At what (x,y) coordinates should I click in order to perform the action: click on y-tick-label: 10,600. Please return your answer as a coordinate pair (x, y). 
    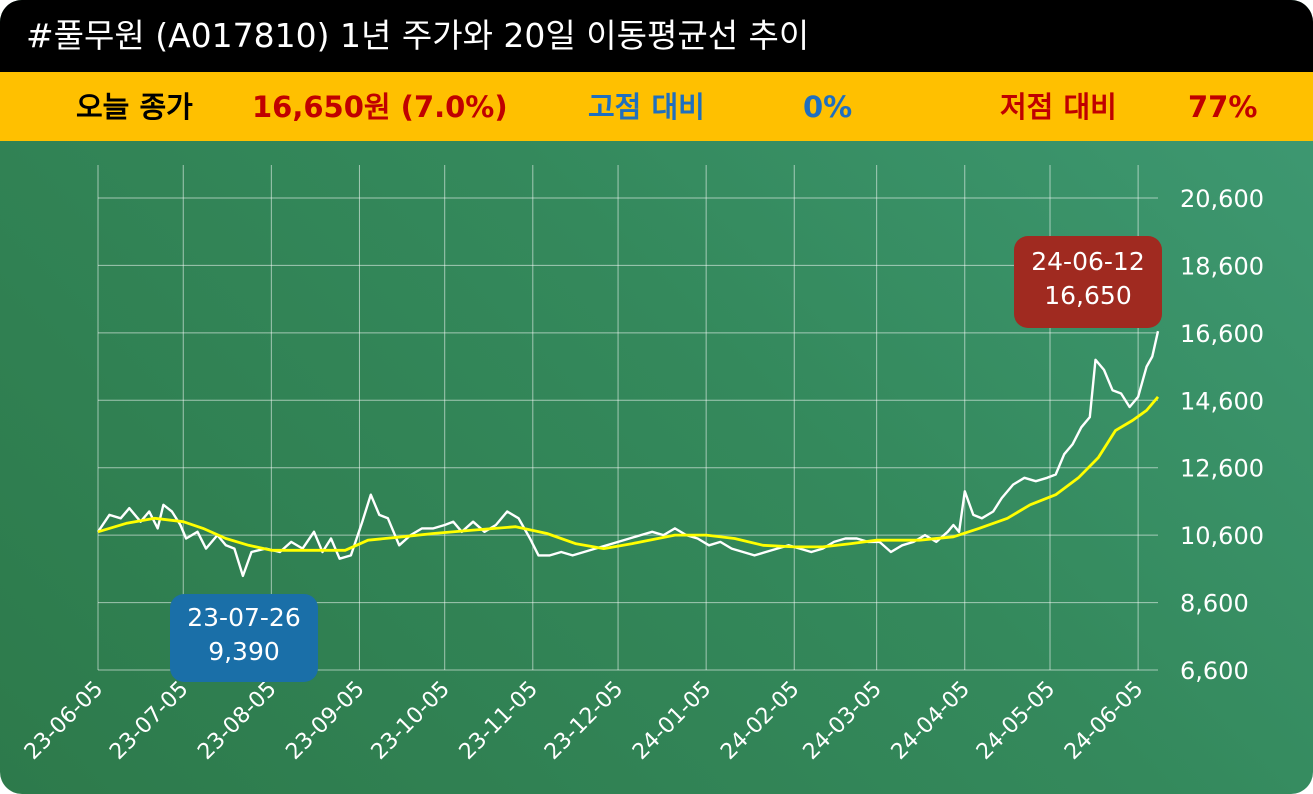
    Looking at the image, I should click on (1222, 536).